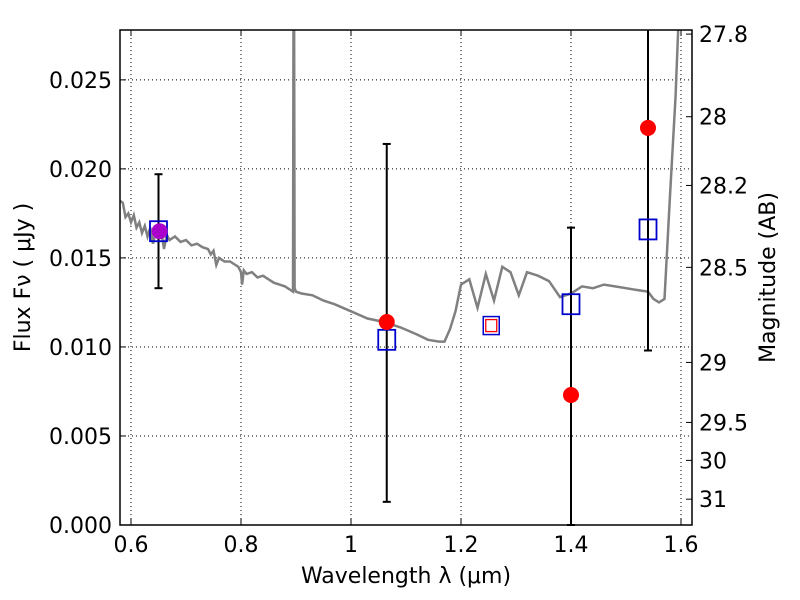  What do you see at coordinates (87, 304) in the screenshot?
I see `y-ticks: 0.000 0.005 0.010 0.015 0.020 0.025` at bounding box center [87, 304].